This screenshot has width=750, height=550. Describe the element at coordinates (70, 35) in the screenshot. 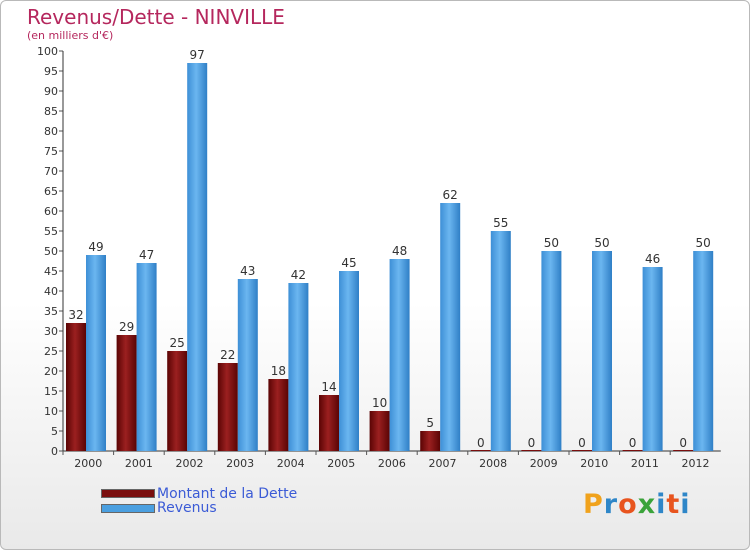

I see `chart-subtitle: (en milliers d'€)` at that location.